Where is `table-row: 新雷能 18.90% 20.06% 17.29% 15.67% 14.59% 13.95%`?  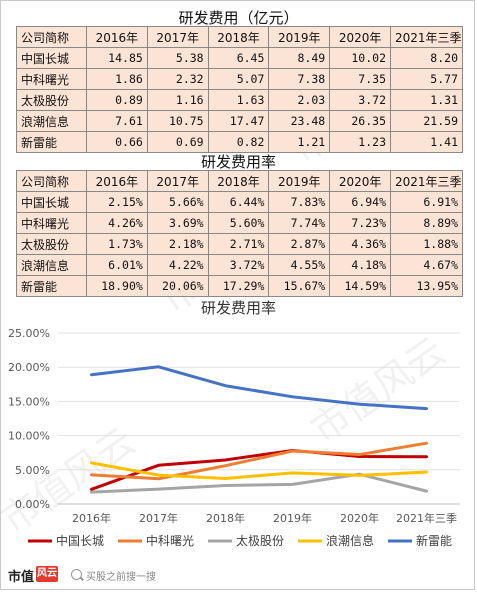
table-row: 新雷能 18.90% 20.06% 17.29% 15.67% 14.59% 13.95% is located at coordinates (239, 286).